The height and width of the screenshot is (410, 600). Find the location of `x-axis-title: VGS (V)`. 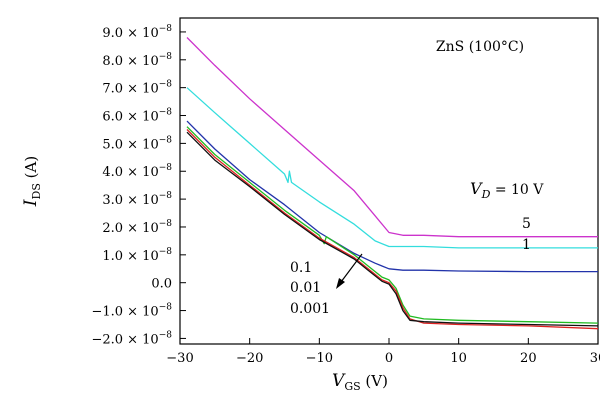

x-axis-title: VGS (V) is located at coordinates (360, 382).